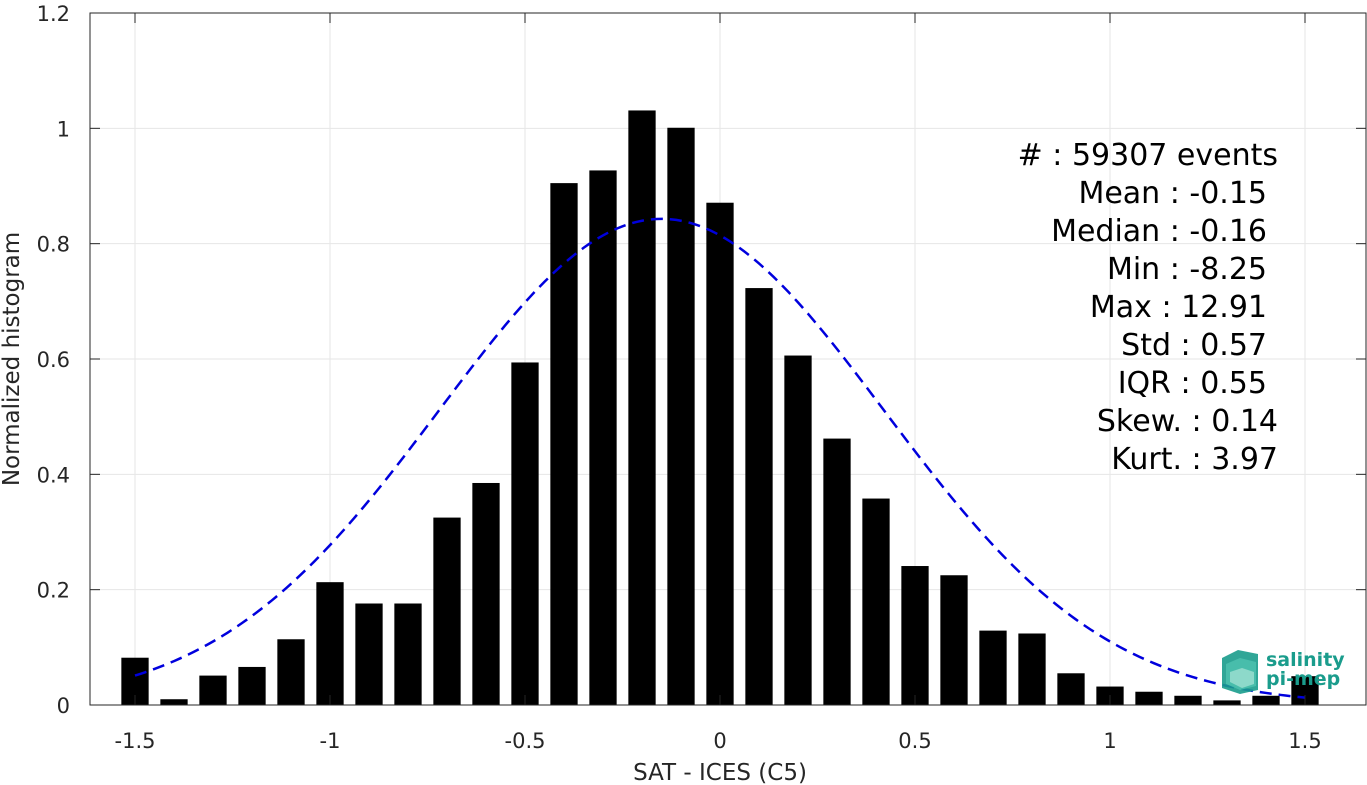 The width and height of the screenshot is (1367, 785). I want to click on y-tick-label: 0.2, so click(53, 591).